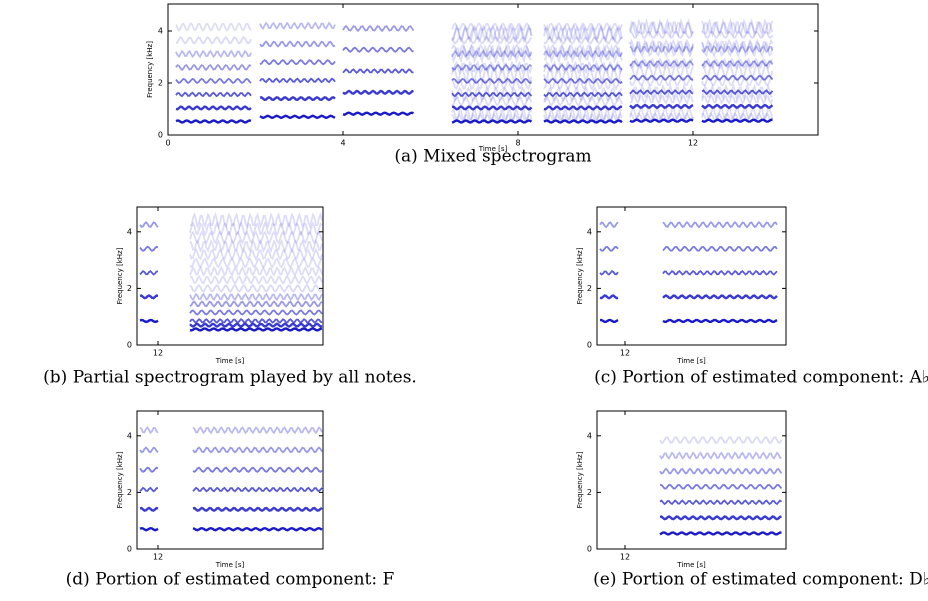  I want to click on caption: (d) Portion of estimated component: F, so click(230, 580).